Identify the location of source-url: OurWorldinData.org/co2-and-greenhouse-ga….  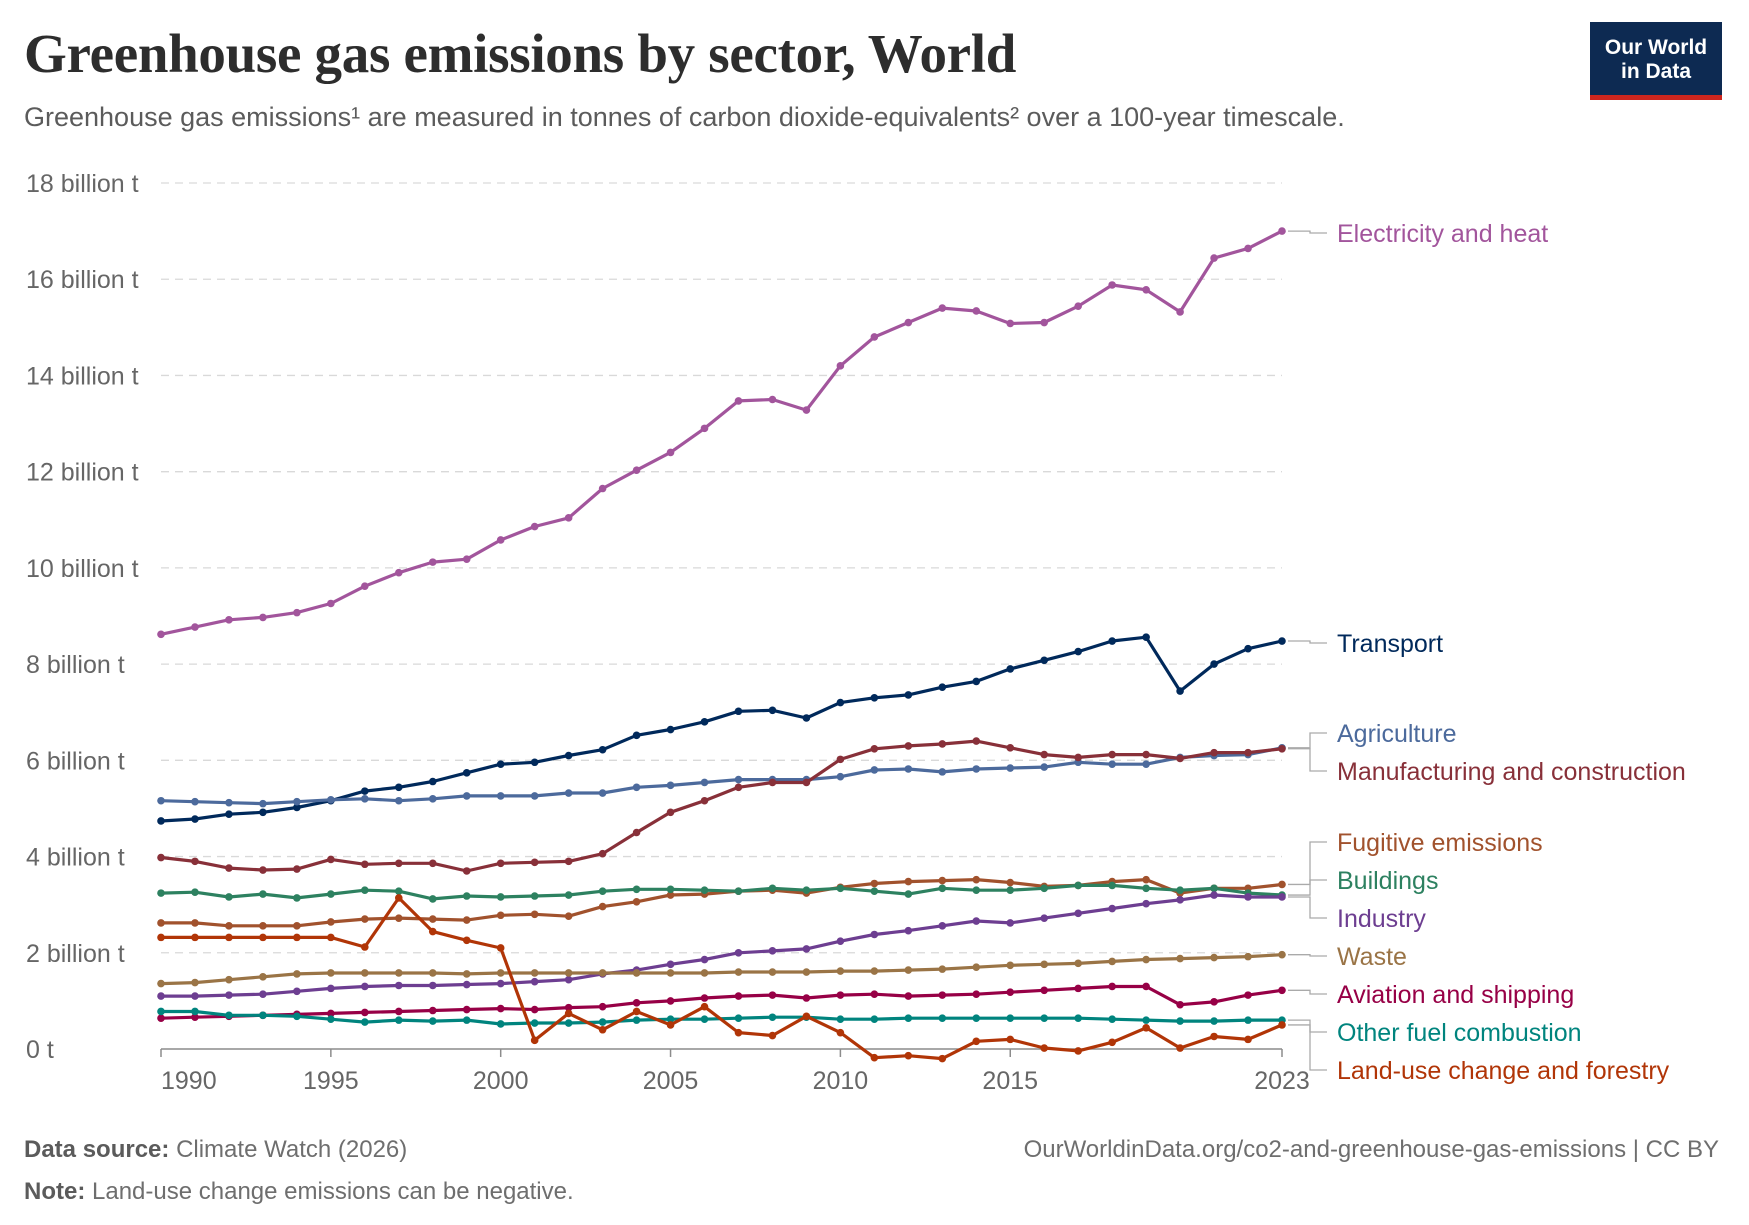
(1371, 1149).